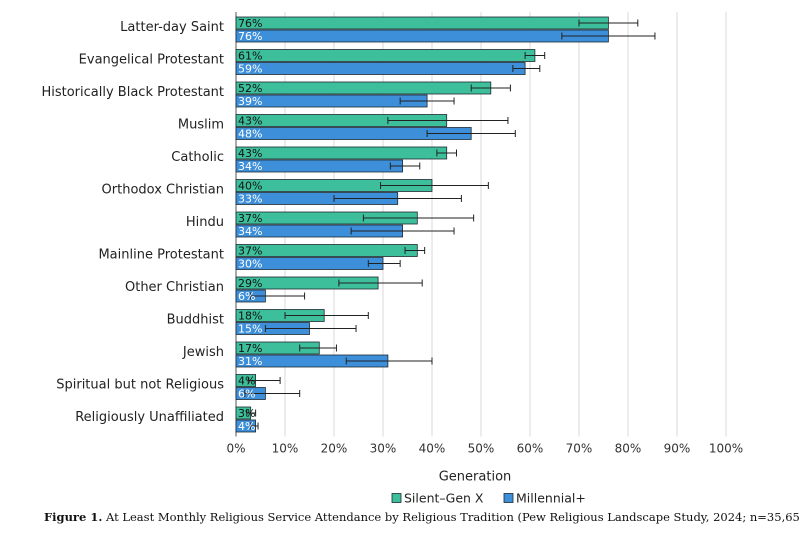 The width and height of the screenshot is (800, 541). I want to click on x-tick-label: 60%, so click(530, 449).